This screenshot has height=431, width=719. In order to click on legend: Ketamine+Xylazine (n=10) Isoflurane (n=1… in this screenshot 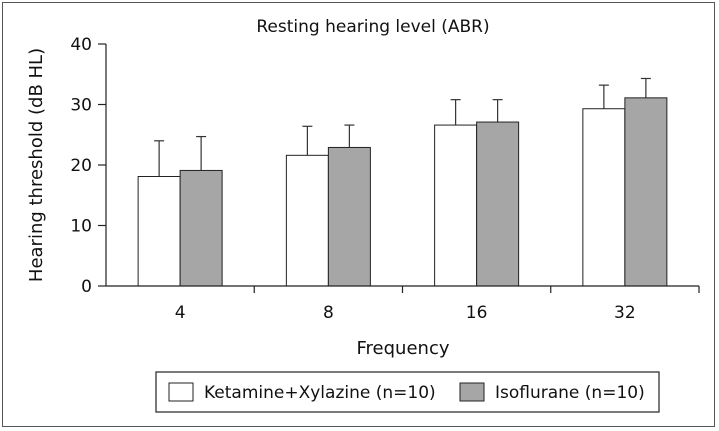, I will do `click(407, 392)`.